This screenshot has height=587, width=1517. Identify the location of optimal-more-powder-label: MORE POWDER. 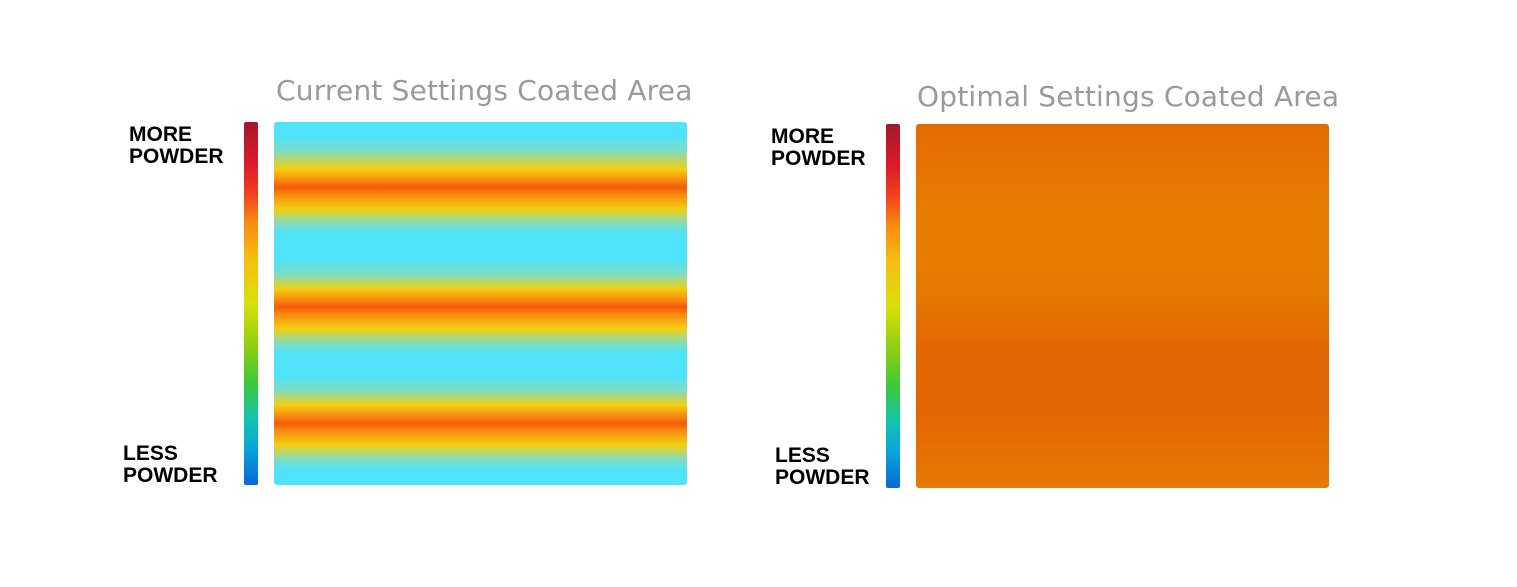
(818, 147).